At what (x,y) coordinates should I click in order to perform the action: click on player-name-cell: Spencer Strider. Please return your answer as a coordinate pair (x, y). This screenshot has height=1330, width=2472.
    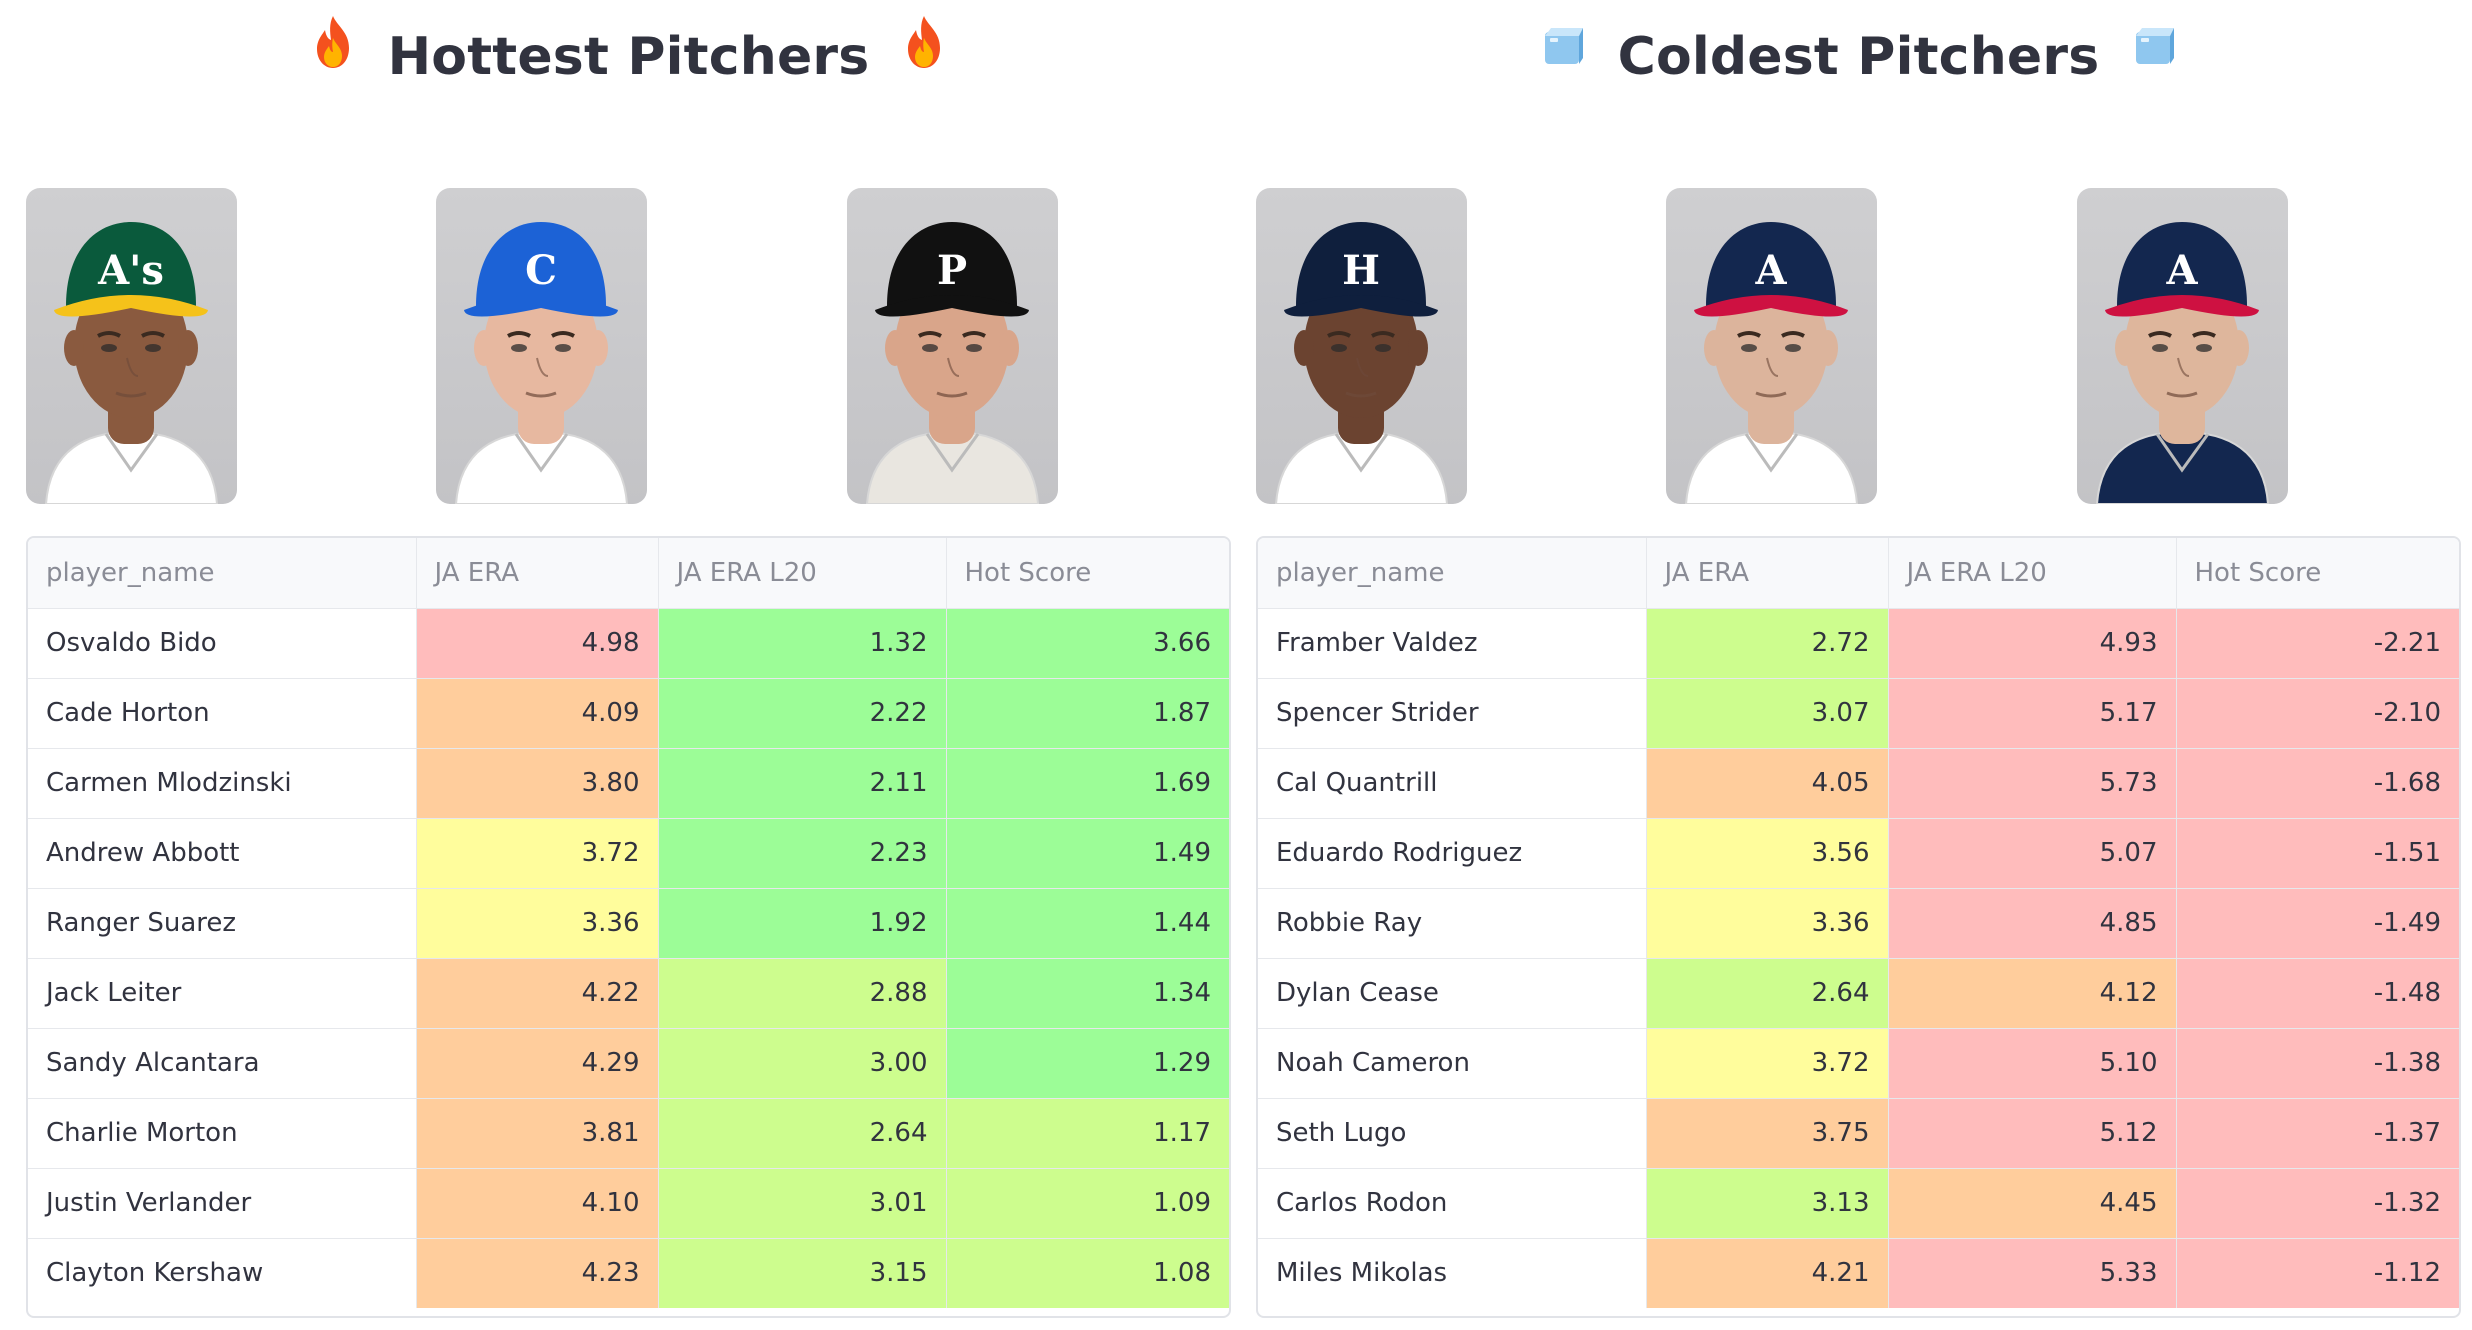
    Looking at the image, I should click on (1452, 713).